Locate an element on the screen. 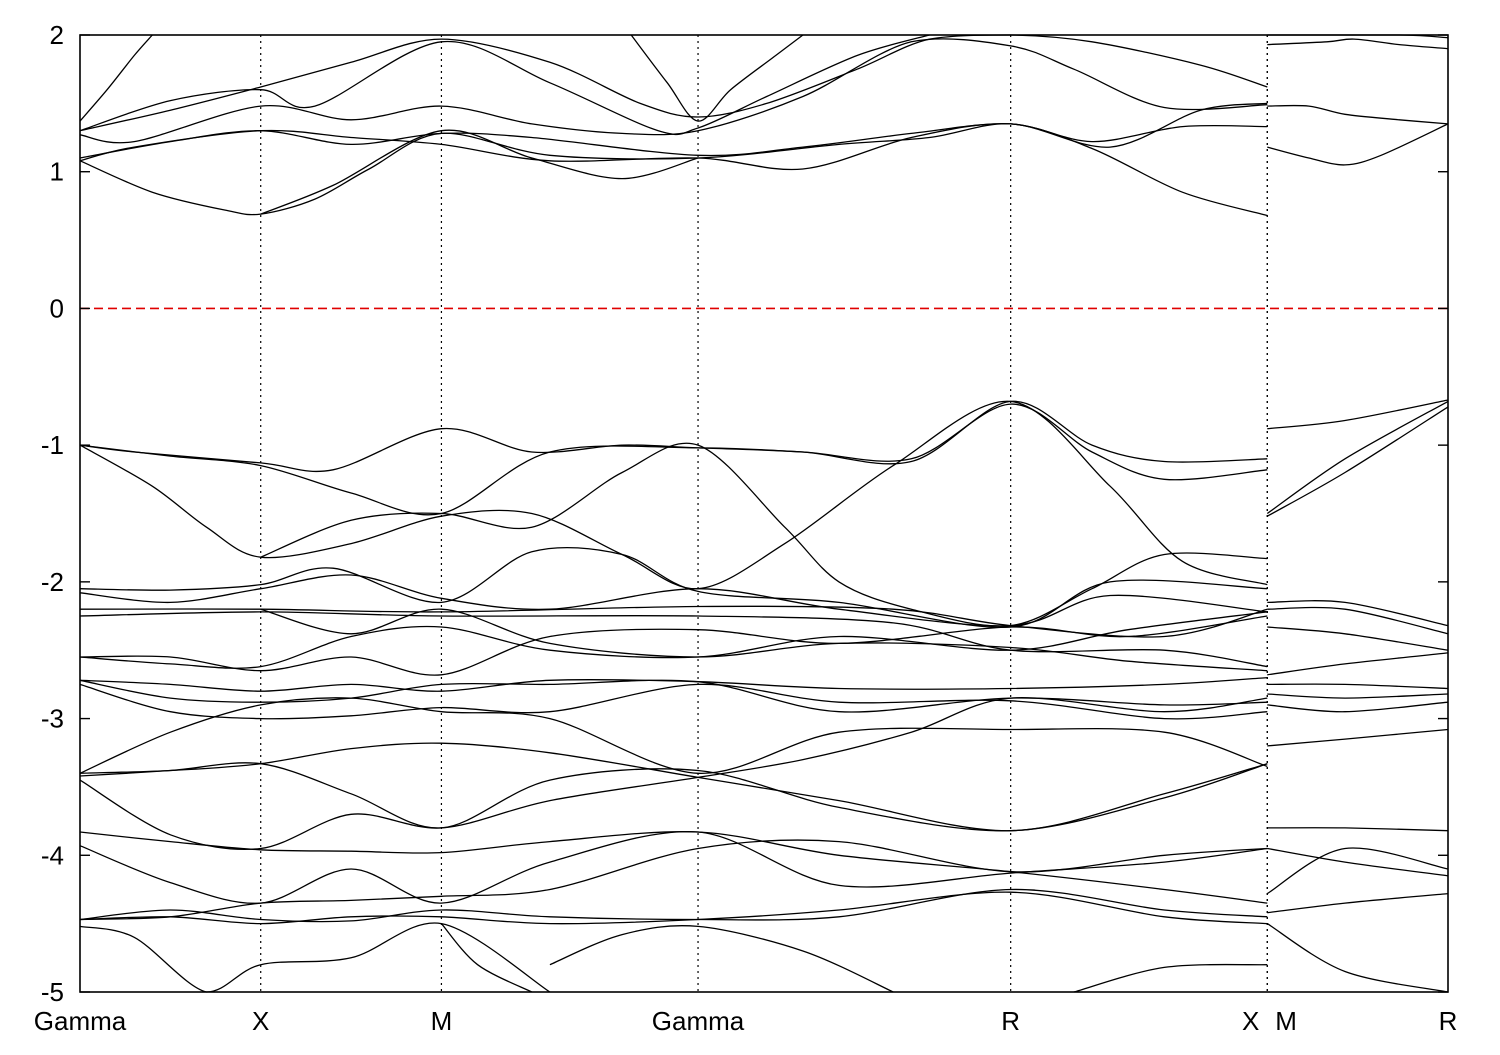  x-tick-label-0: Gamma is located at coordinates (80, 1021).